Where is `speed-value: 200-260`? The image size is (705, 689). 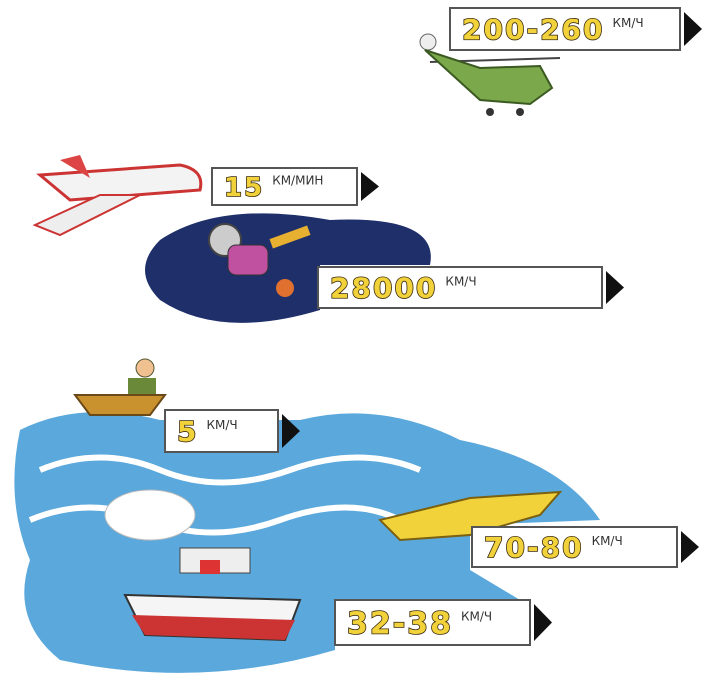 speed-value: 200-260 is located at coordinates (533, 29).